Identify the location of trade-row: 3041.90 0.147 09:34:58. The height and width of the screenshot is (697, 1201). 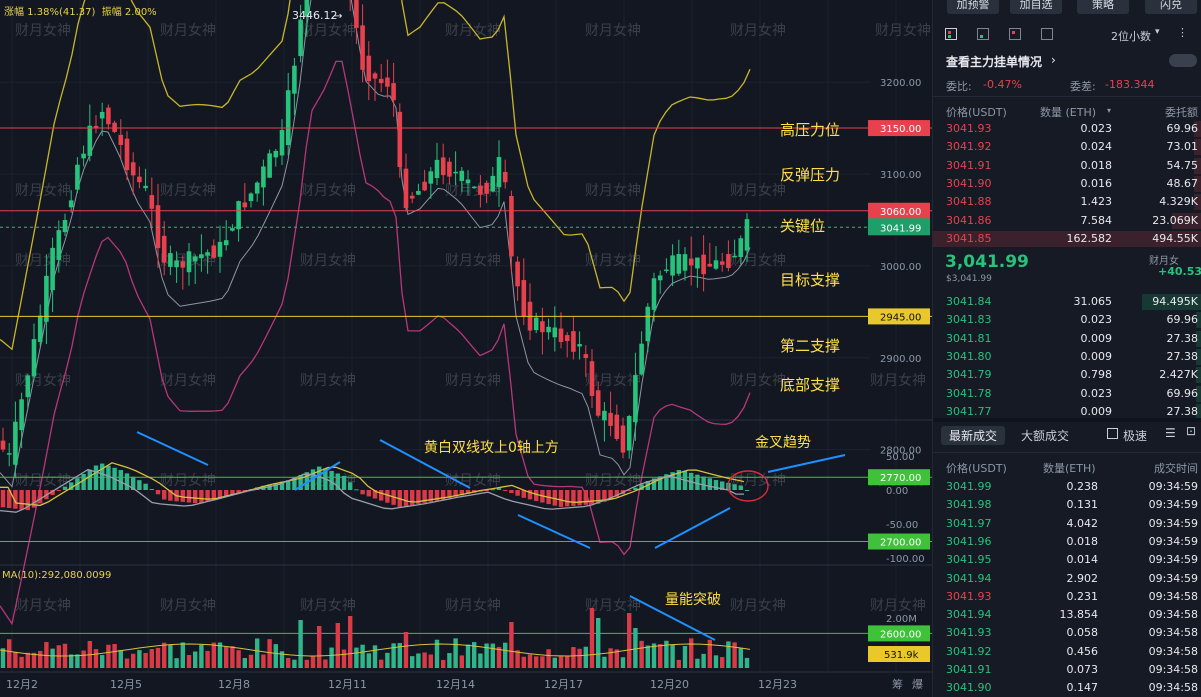
(1067, 688).